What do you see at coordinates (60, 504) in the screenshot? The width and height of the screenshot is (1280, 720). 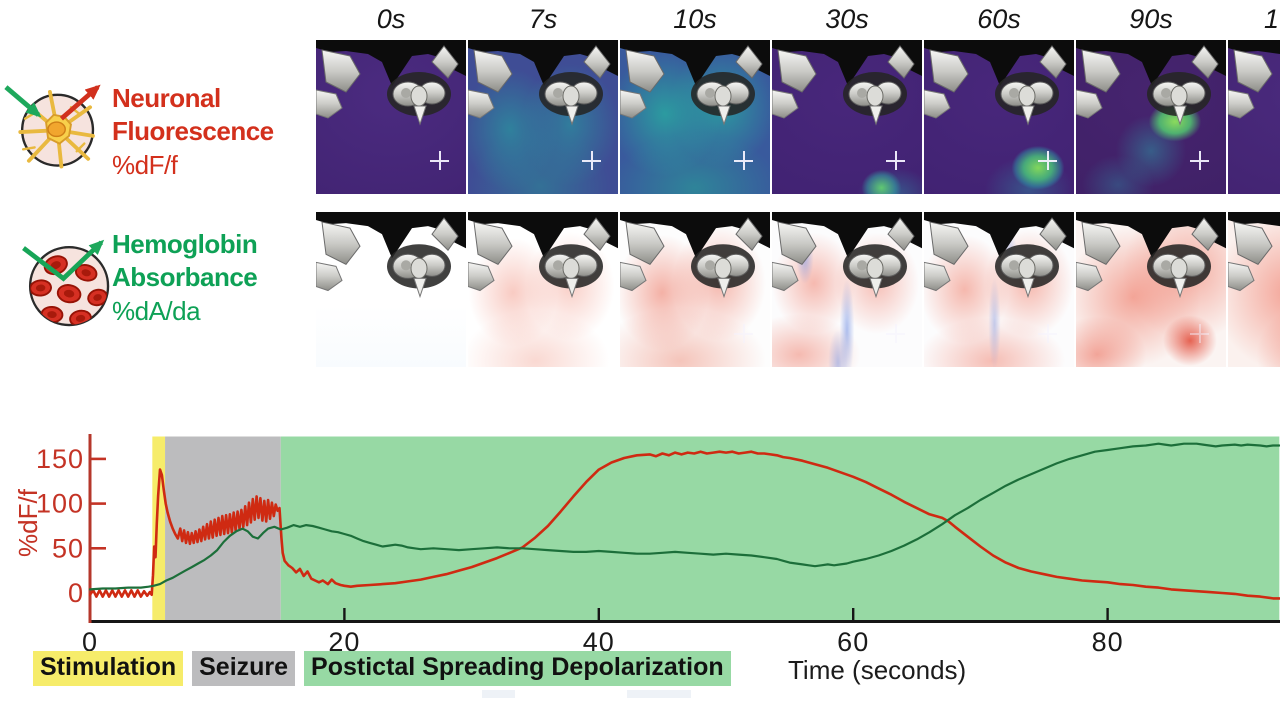 I see `y-tick-label: 100` at bounding box center [60, 504].